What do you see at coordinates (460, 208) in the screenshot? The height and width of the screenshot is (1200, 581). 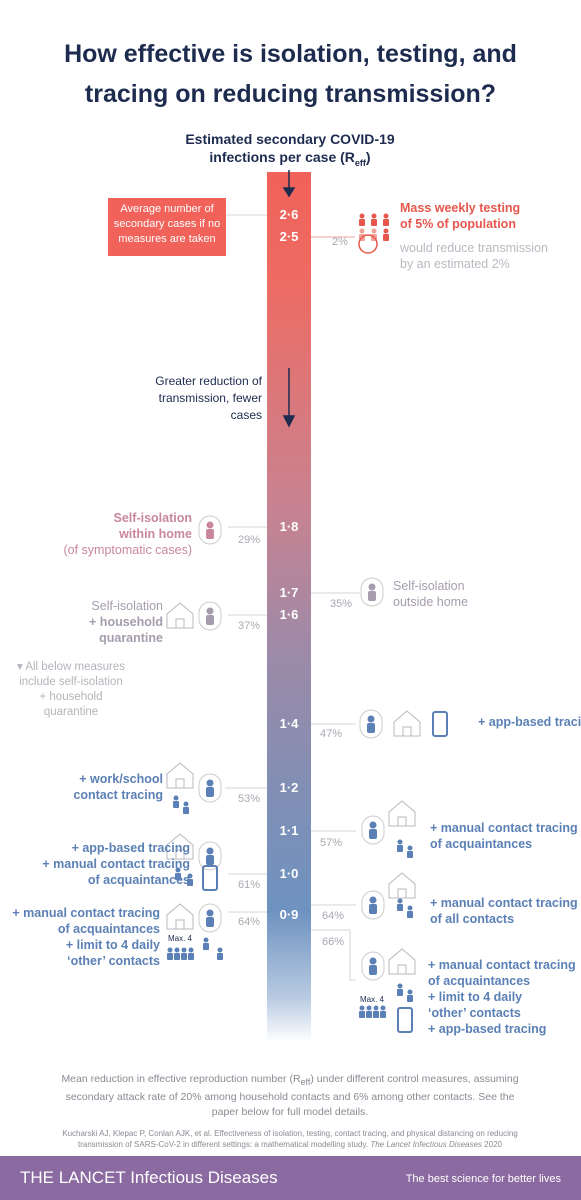 I see `measure-title: Mass weekly testing` at bounding box center [460, 208].